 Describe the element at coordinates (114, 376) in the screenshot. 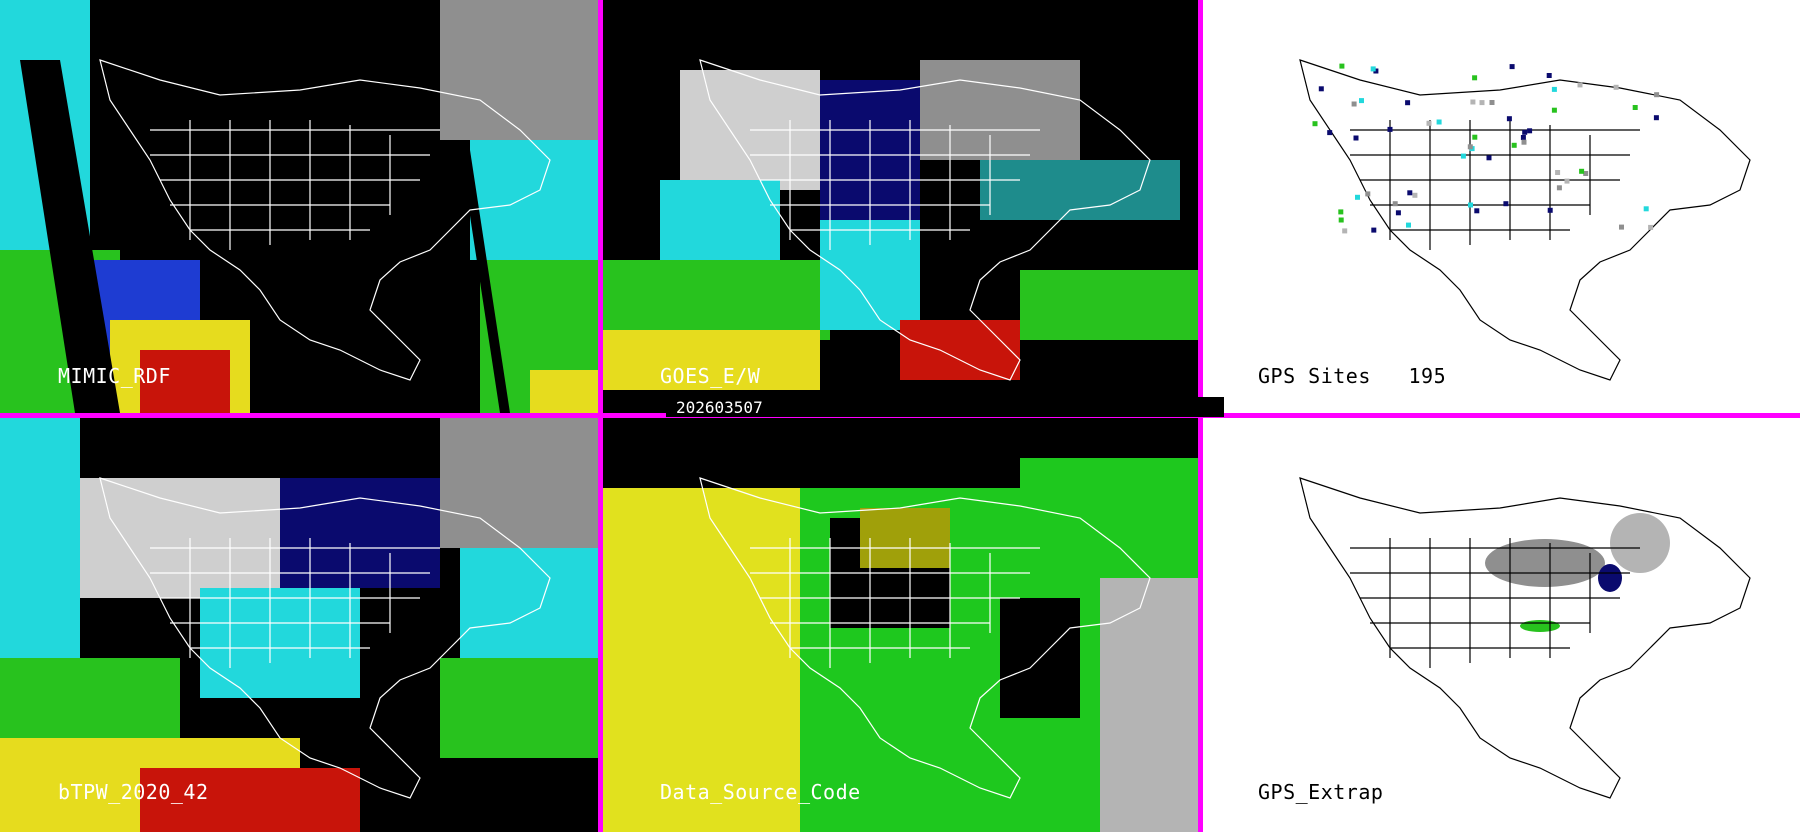

I see `panel-label-mimic: MIMIC_RDF` at that location.